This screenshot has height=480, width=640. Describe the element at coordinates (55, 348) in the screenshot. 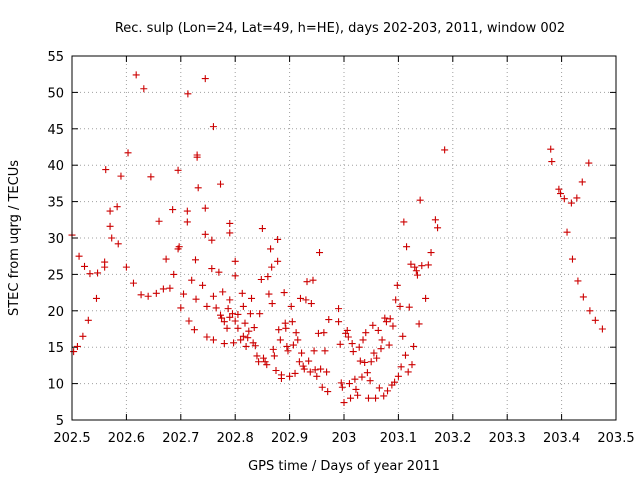

I see `y-tick-label: 15` at that location.